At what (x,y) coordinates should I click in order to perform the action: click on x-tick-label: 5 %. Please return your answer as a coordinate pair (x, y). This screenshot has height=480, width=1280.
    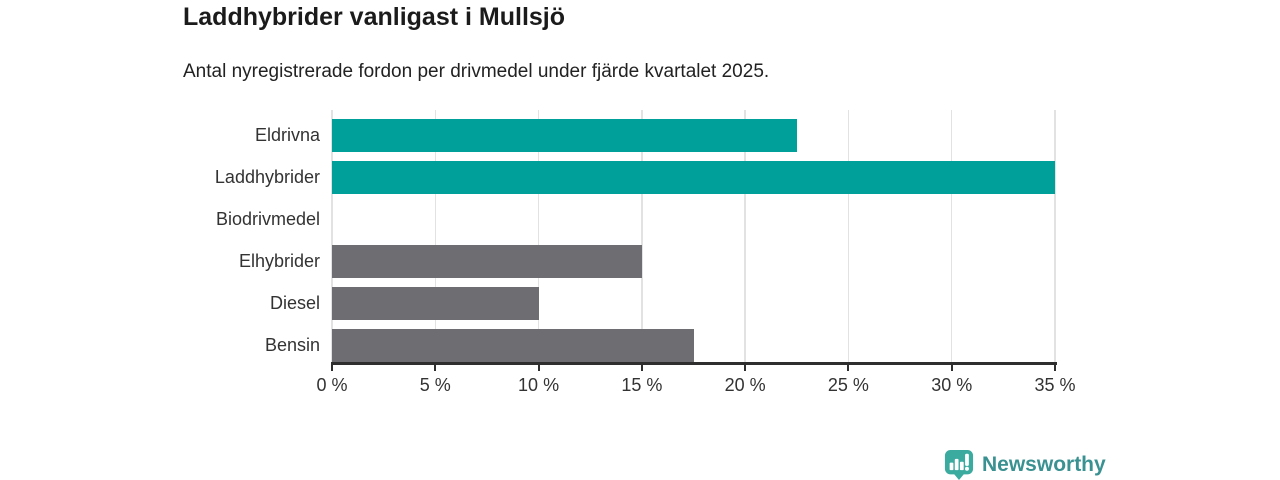
    Looking at the image, I should click on (435, 385).